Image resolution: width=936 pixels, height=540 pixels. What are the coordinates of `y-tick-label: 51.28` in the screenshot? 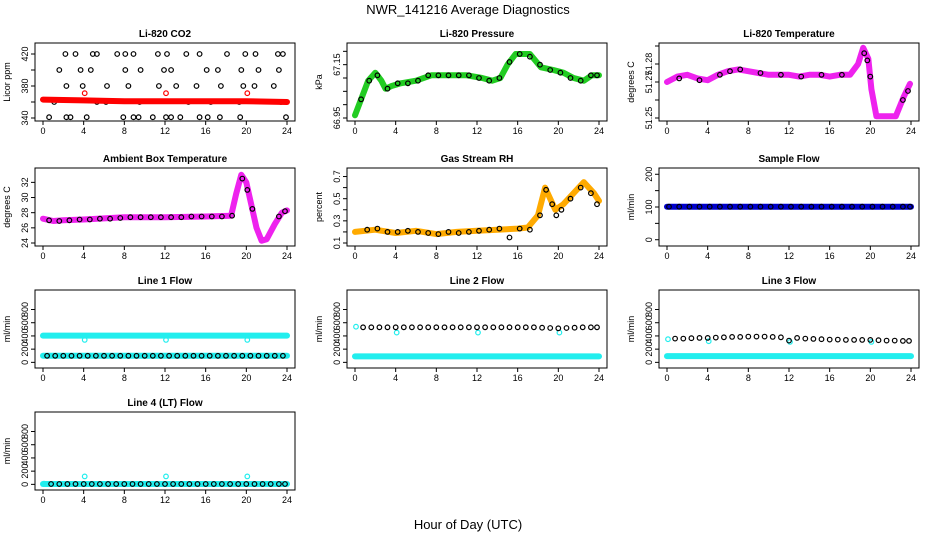 It's located at (649, 64).